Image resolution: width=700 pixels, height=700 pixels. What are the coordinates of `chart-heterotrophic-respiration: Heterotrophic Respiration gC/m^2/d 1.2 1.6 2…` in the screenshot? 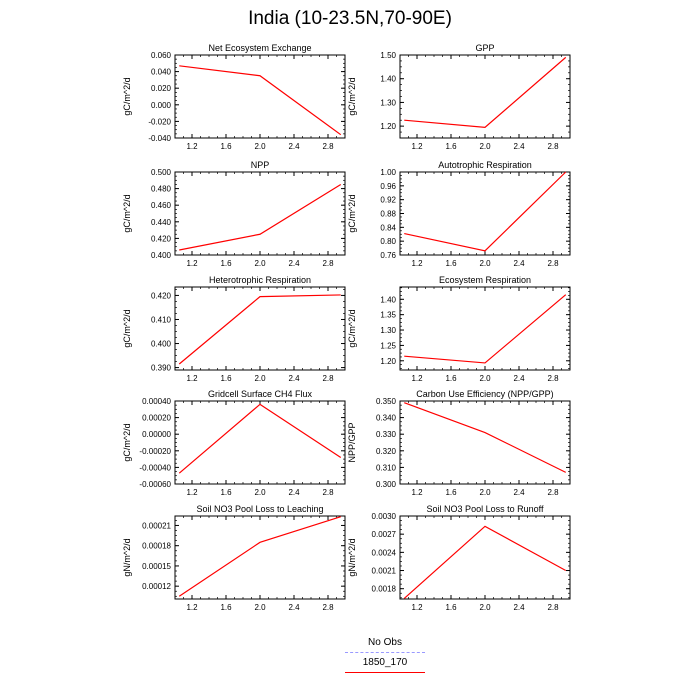 It's located at (234, 329).